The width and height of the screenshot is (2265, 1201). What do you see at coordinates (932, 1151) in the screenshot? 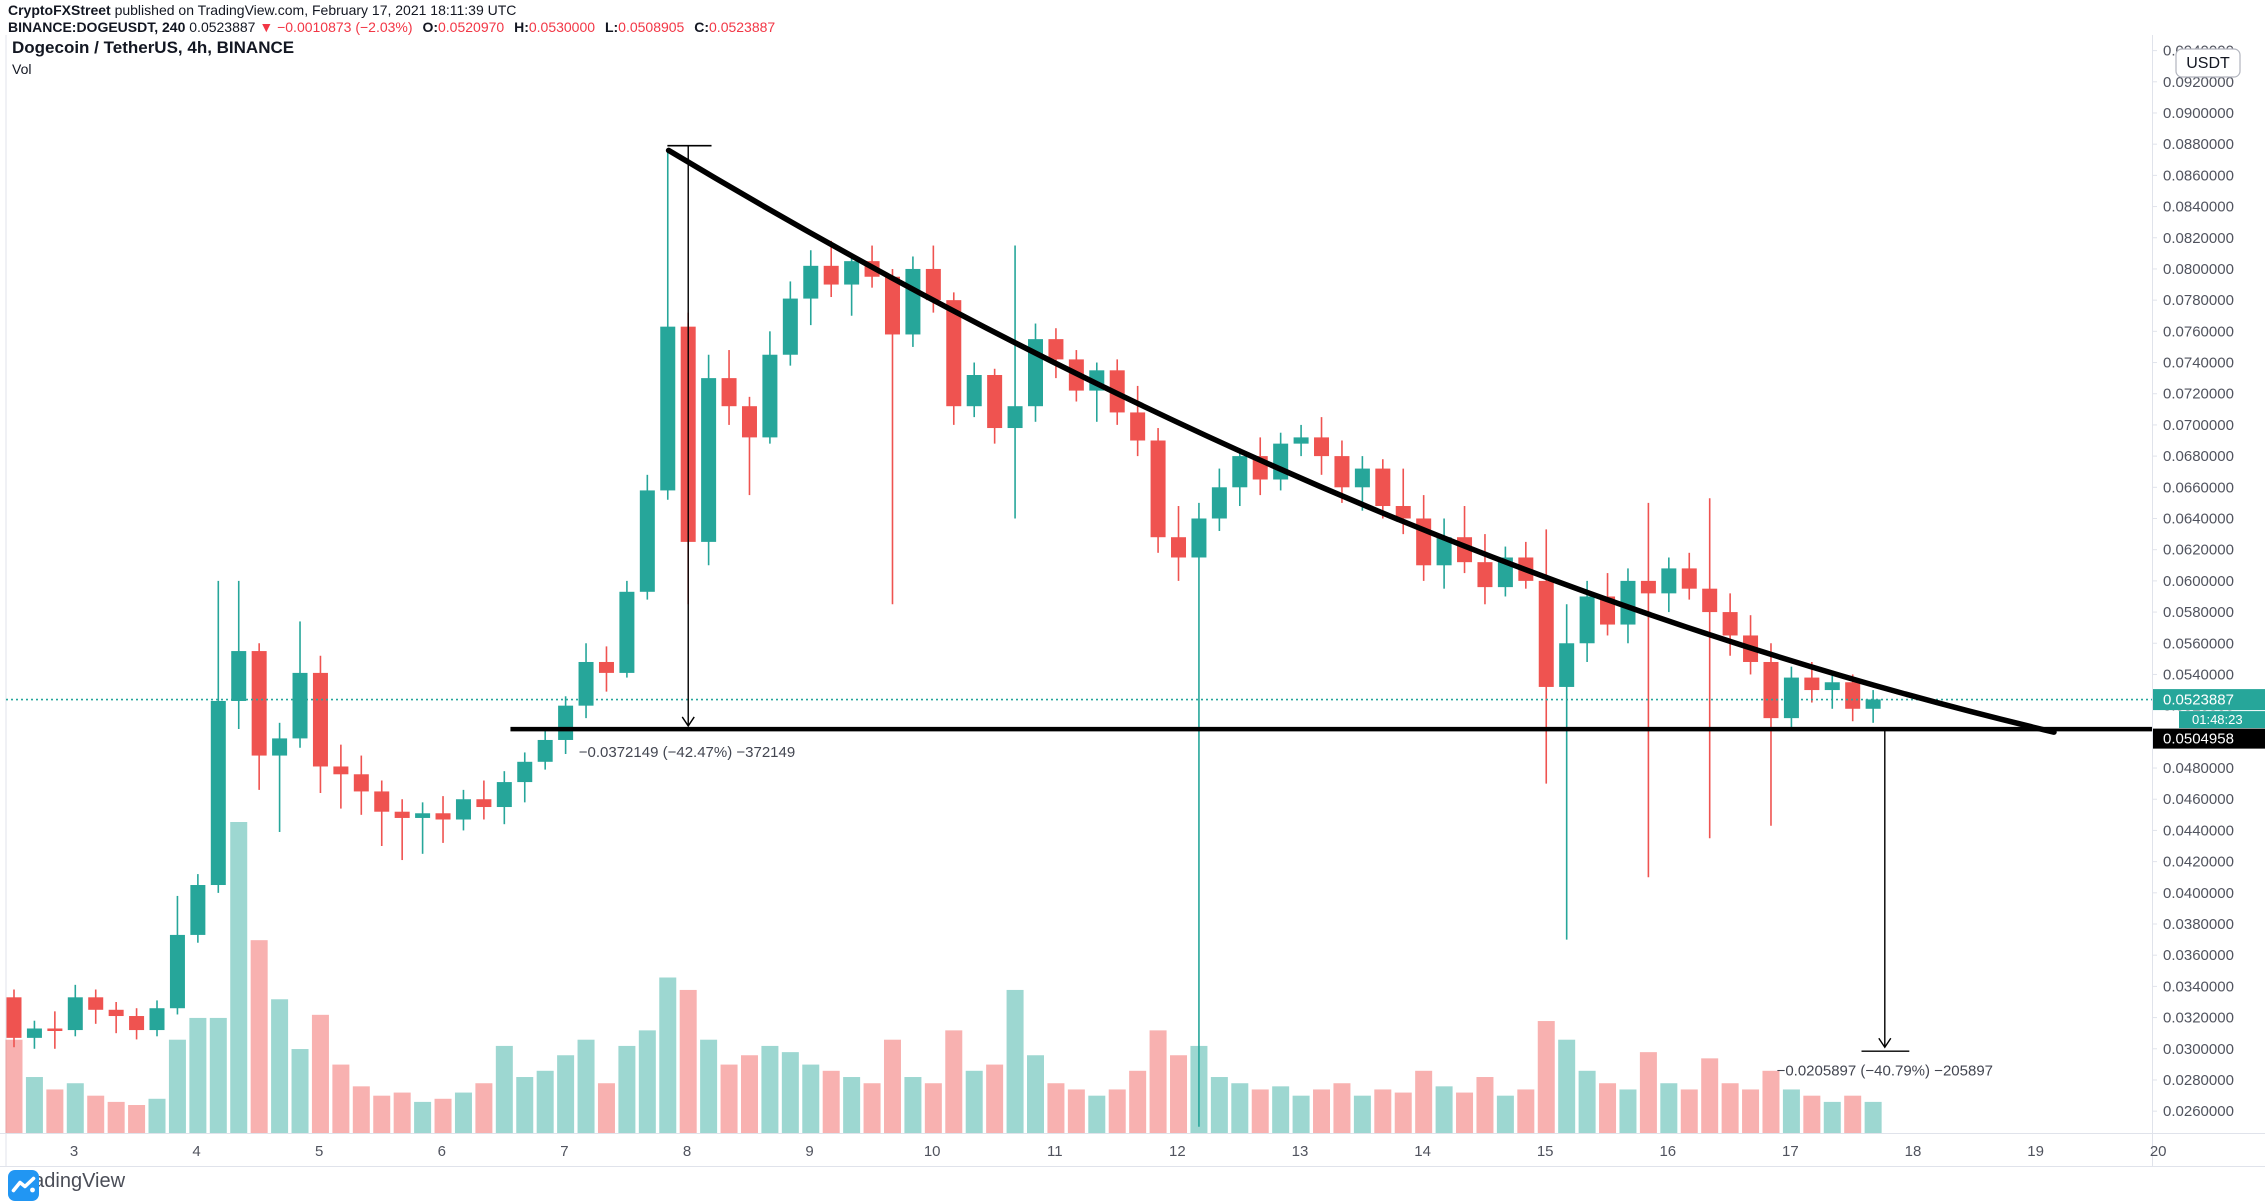
I see `svg-text: 10` at bounding box center [932, 1151].